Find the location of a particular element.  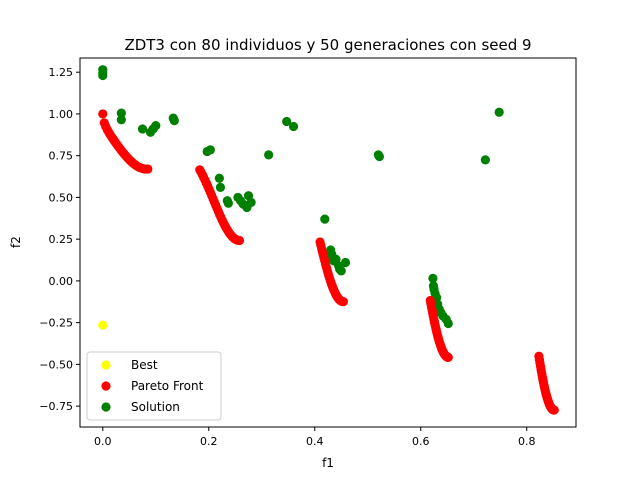

x-axis: 0.0 0.2 0.4 0.6 0.8 is located at coordinates (314, 437).